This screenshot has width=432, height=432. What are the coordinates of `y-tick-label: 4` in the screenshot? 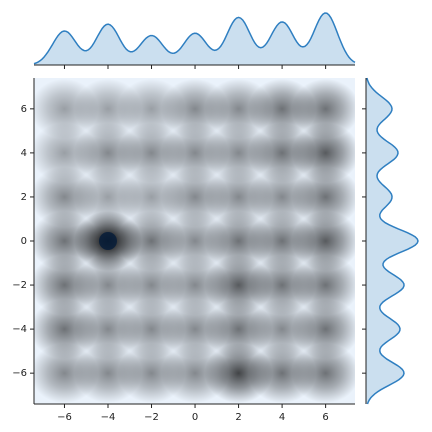 It's located at (24, 153).